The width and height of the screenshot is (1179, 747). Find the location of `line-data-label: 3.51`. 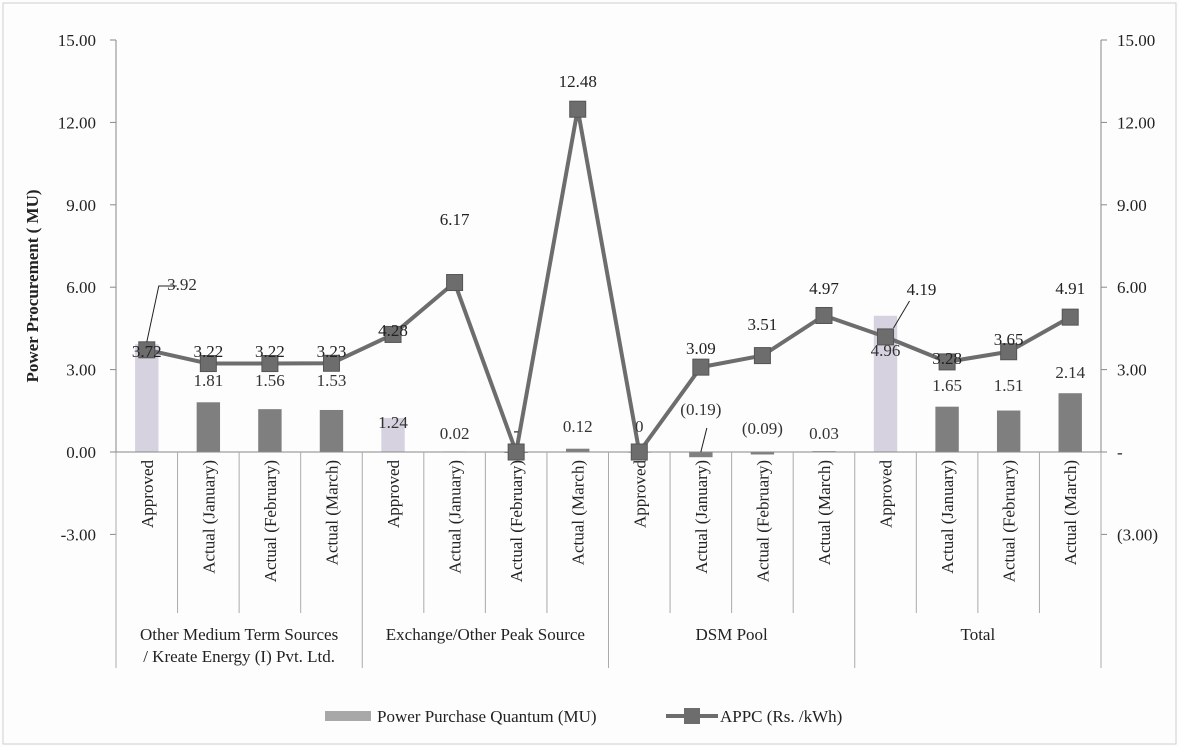

line-data-label: 3.51 is located at coordinates (763, 324).